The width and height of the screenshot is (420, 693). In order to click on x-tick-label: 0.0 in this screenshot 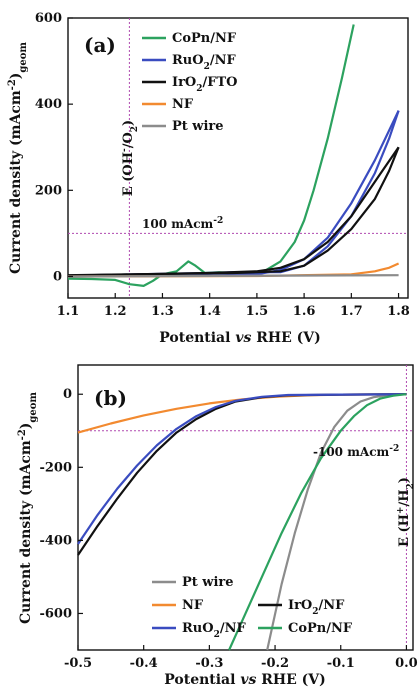, I will do `click(406, 663)`.